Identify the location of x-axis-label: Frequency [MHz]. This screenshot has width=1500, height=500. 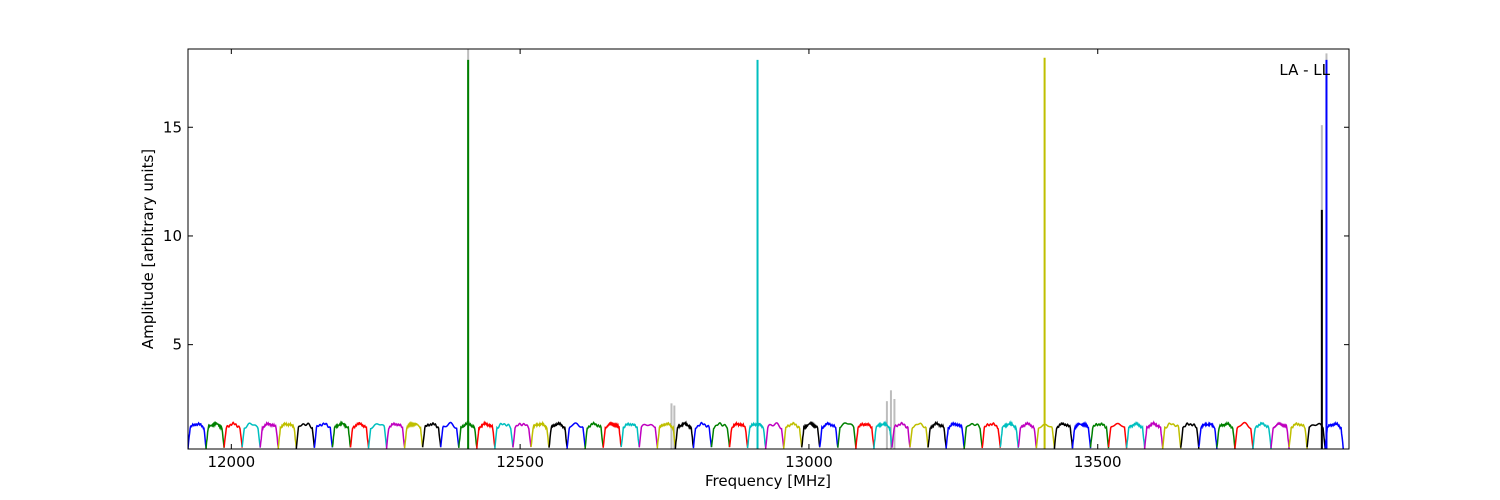
(768, 481).